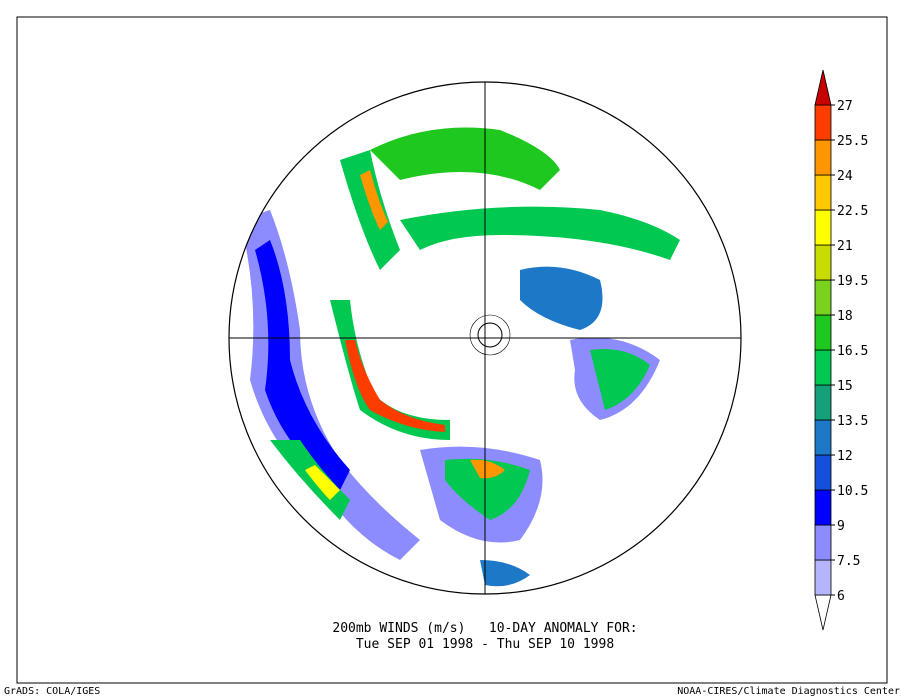 This screenshot has width=904, height=699. I want to click on colorbar-label: 18, so click(845, 316).